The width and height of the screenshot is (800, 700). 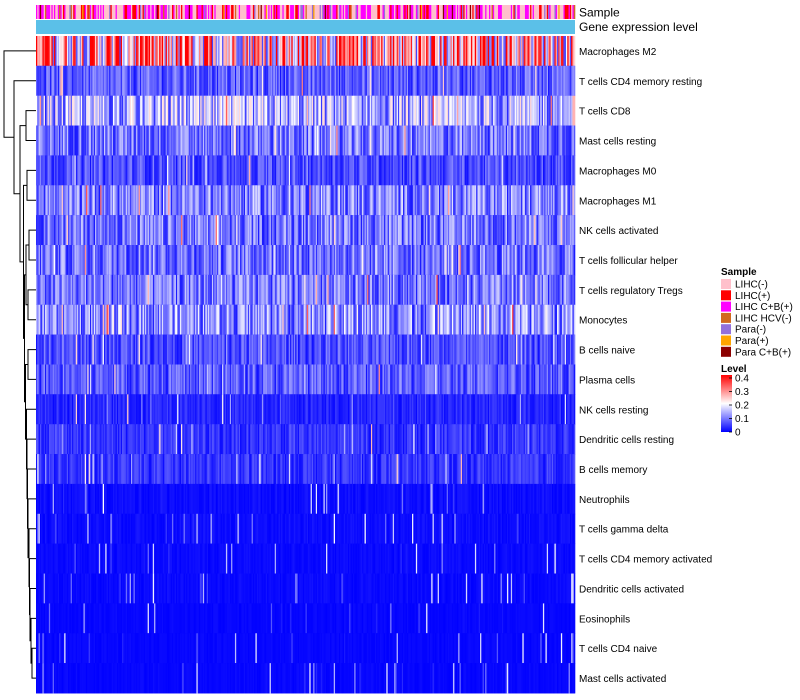 What do you see at coordinates (638, 27) in the screenshot?
I see `expression-track-label: Gene expression level` at bounding box center [638, 27].